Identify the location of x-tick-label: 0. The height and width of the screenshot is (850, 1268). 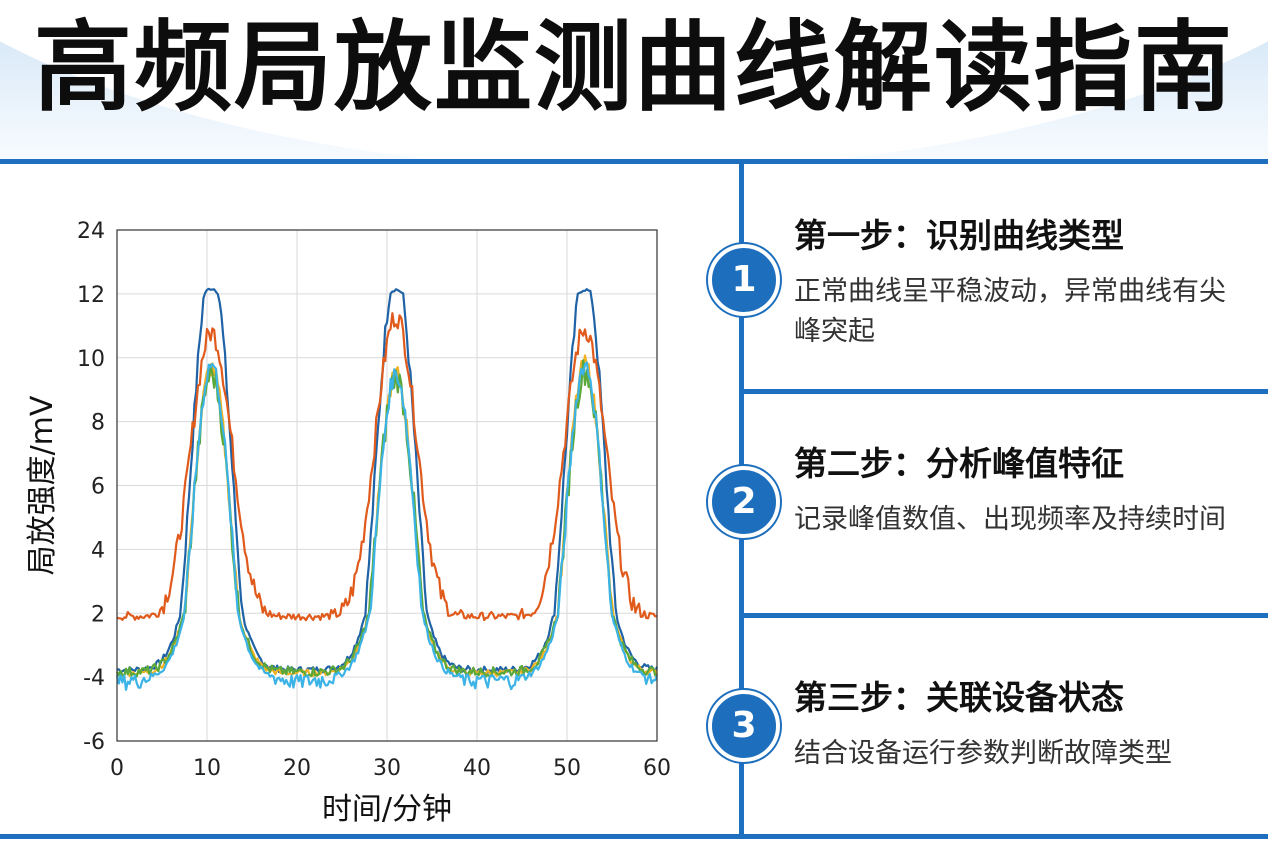
(117, 768).